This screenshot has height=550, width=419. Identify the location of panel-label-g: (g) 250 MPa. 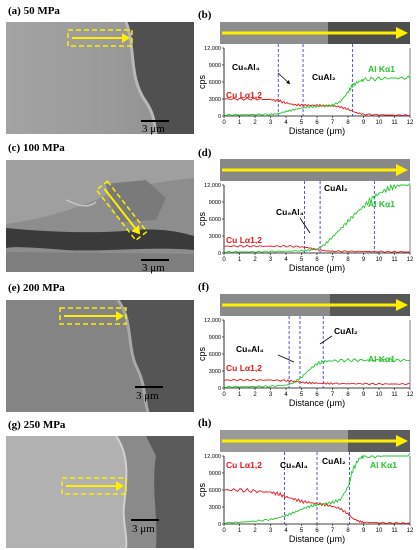
(37, 425).